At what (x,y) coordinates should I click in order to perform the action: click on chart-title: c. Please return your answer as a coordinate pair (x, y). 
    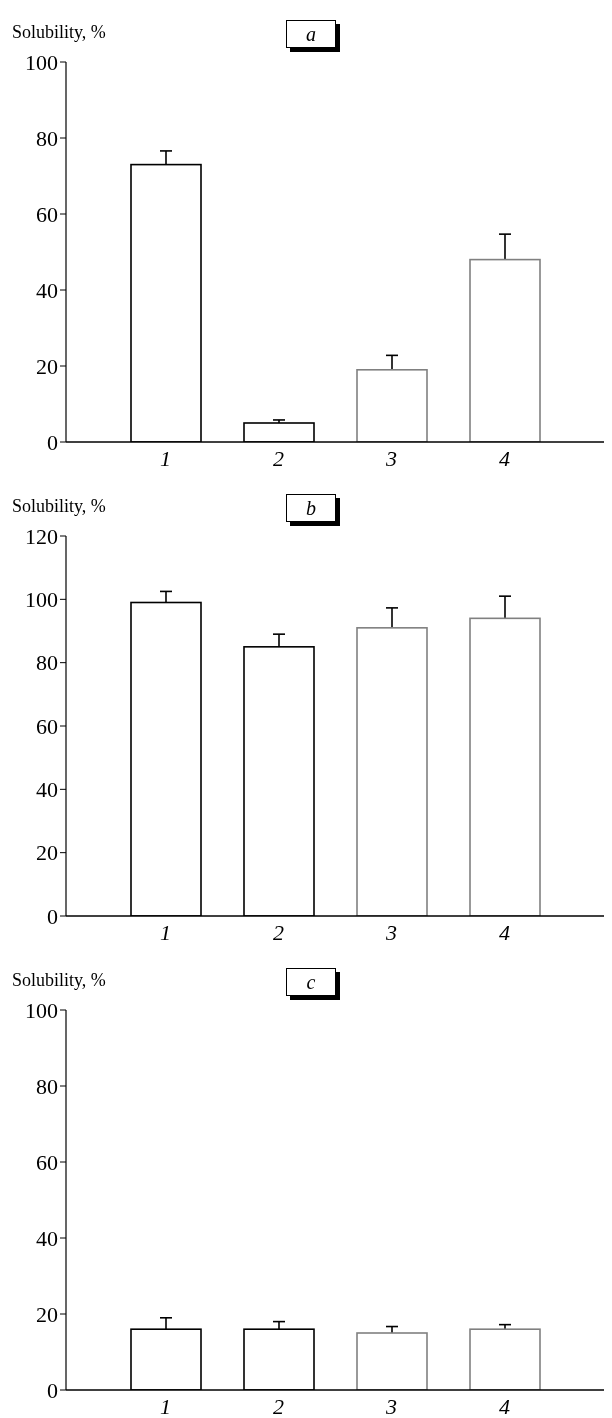
    Looking at the image, I should click on (311, 982).